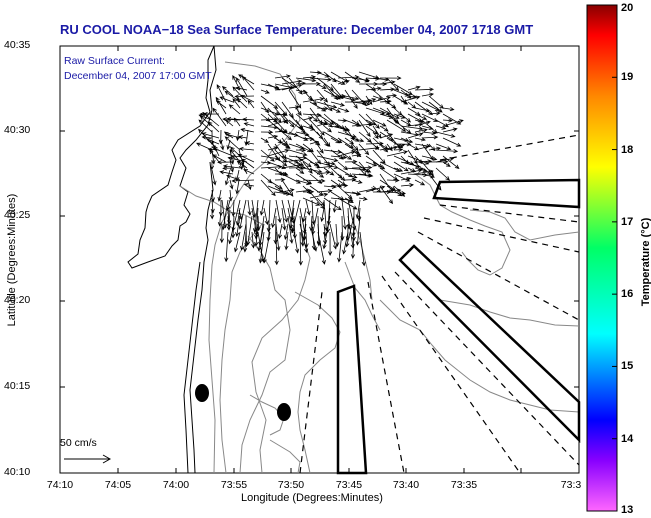  What do you see at coordinates (349, 485) in the screenshot?
I see `x-tick-label: 73:45` at bounding box center [349, 485].